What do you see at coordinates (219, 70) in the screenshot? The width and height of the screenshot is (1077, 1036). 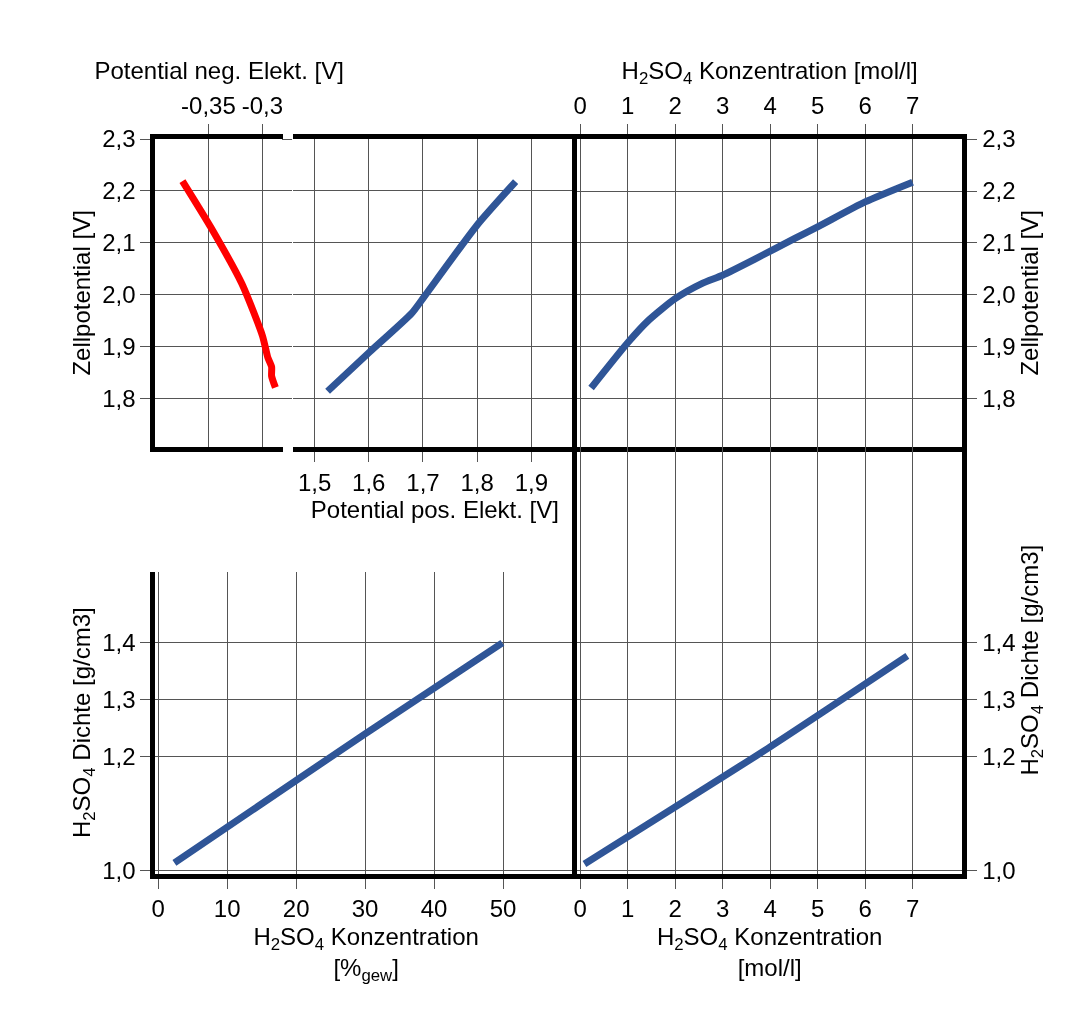 I see `x-axis-title: Potential neg. Elekt. [V]` at bounding box center [219, 70].